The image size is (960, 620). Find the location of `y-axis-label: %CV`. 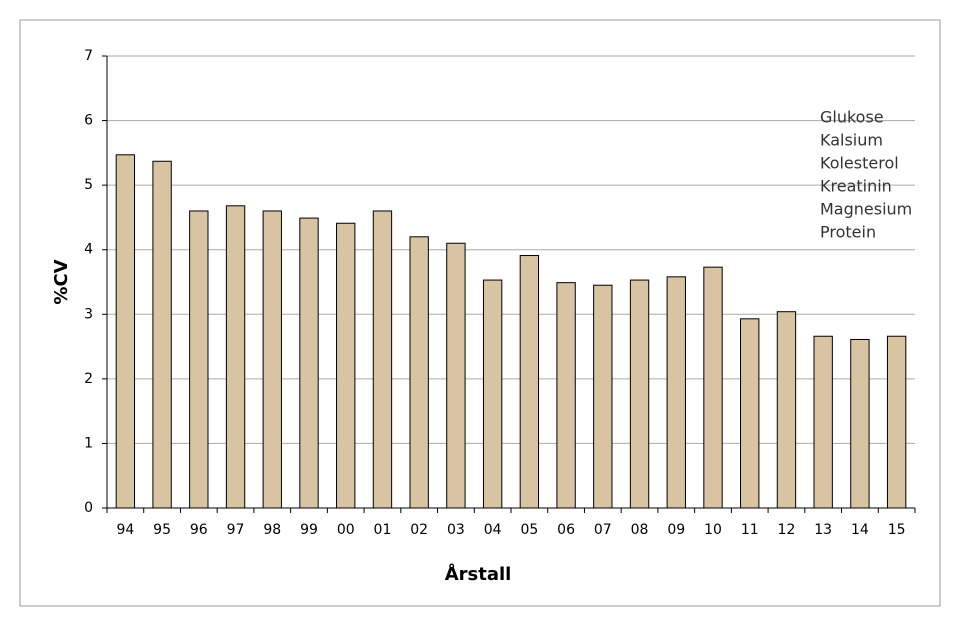

y-axis-label: %CV is located at coordinates (61, 281).